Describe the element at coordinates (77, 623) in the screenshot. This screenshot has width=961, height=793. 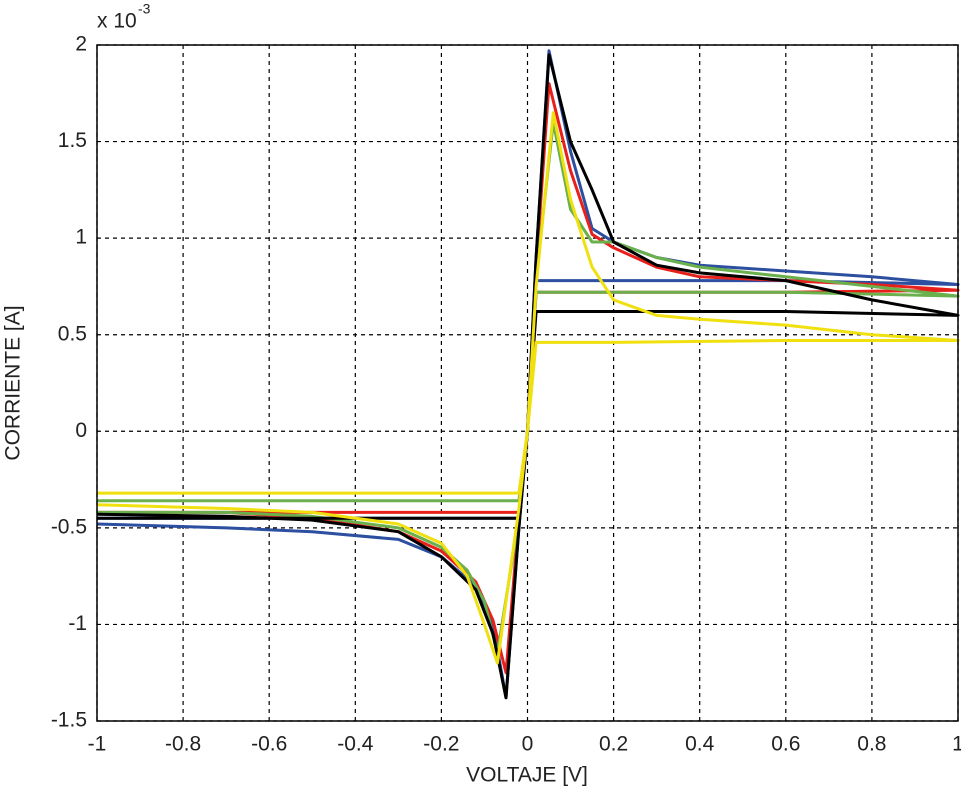
I see `y-tick-label: -1` at that location.